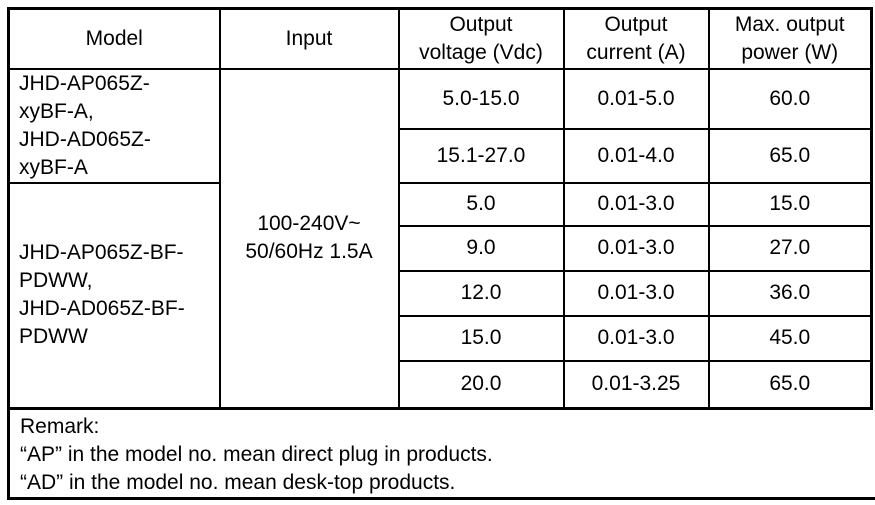 The height and width of the screenshot is (505, 875). What do you see at coordinates (790, 338) in the screenshot?
I see `max-output-power-cell: 45.0` at bounding box center [790, 338].